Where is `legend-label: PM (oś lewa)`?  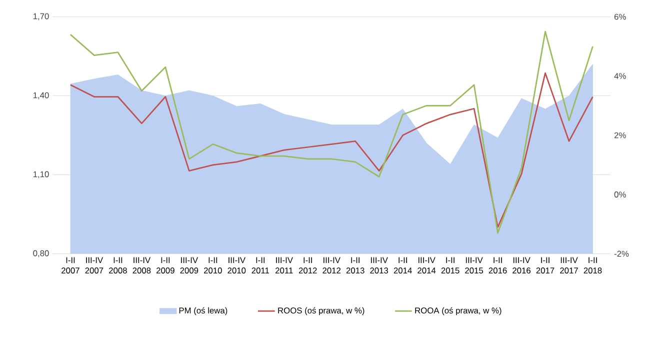 legend-label: PM (oś lewa) is located at coordinates (203, 311).